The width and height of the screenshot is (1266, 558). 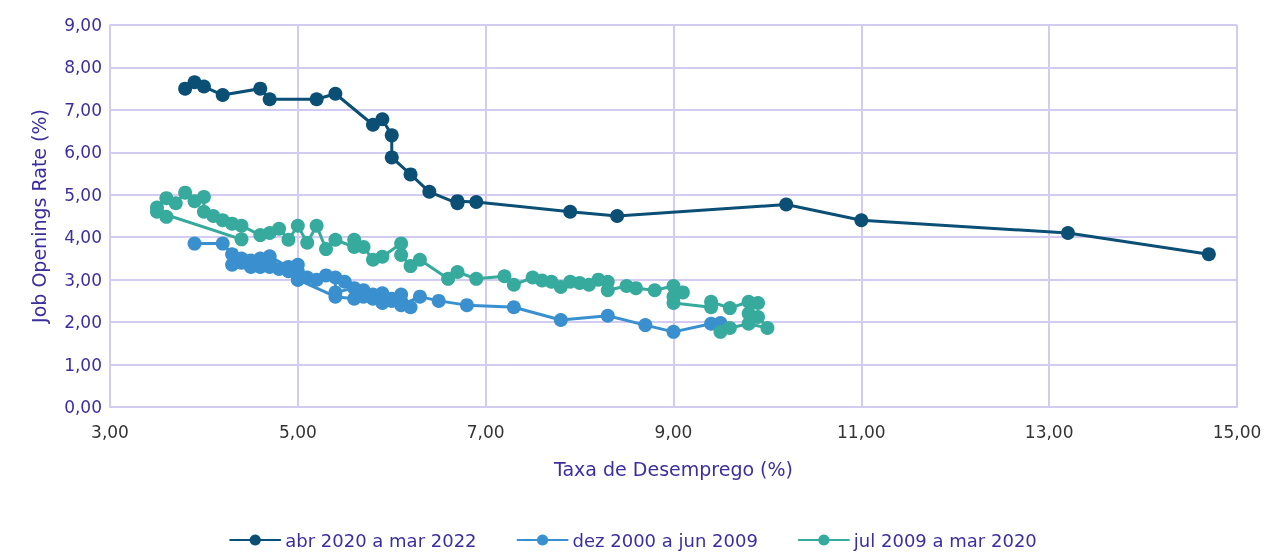 What do you see at coordinates (1049, 431) in the screenshot?
I see `x-tick-label: 13,00` at bounding box center [1049, 431].